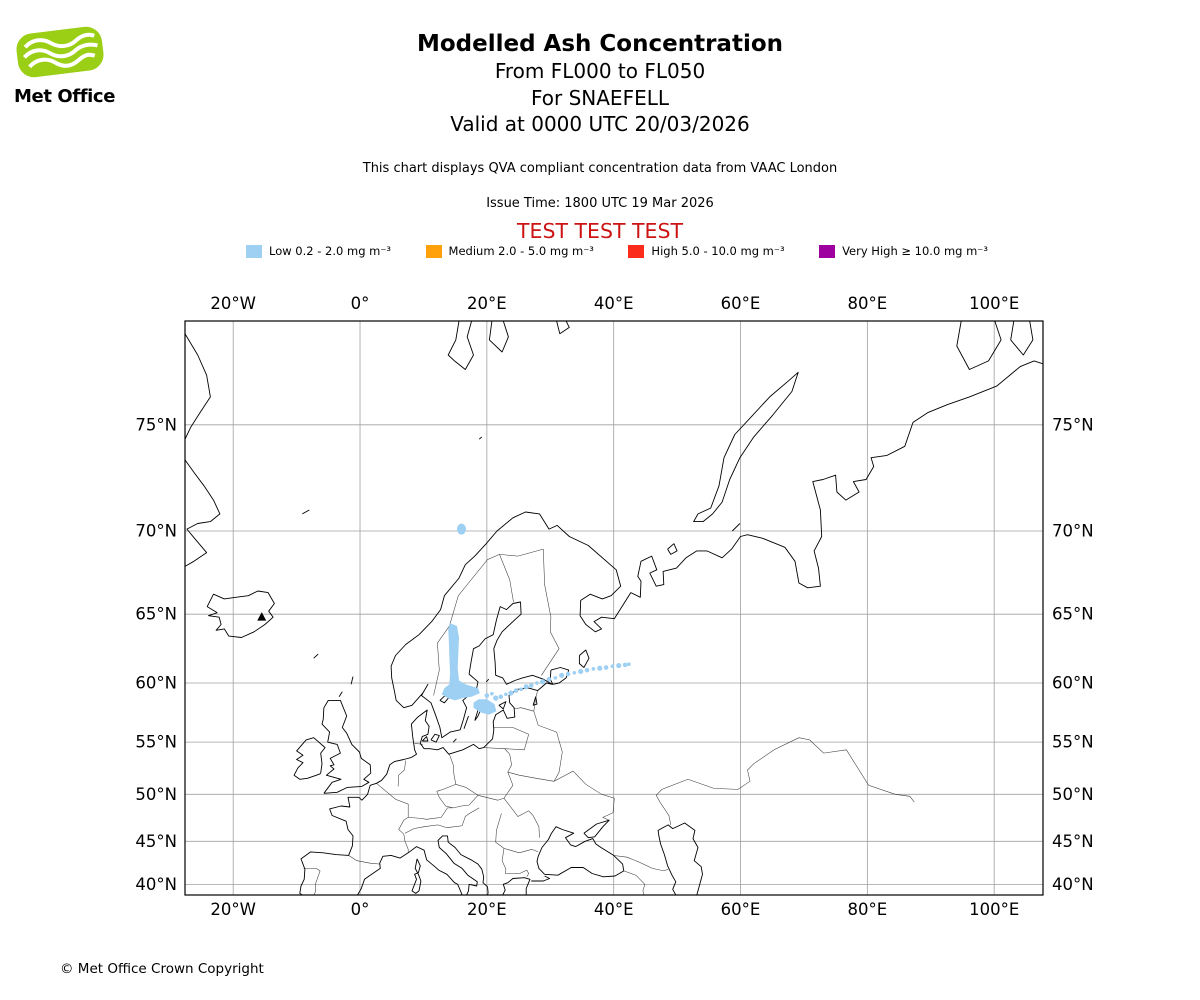 The width and height of the screenshot is (1200, 1000). I want to click on legend-label-low: Low 0.2 - 2.0 mg m⁻³, so click(330, 251).